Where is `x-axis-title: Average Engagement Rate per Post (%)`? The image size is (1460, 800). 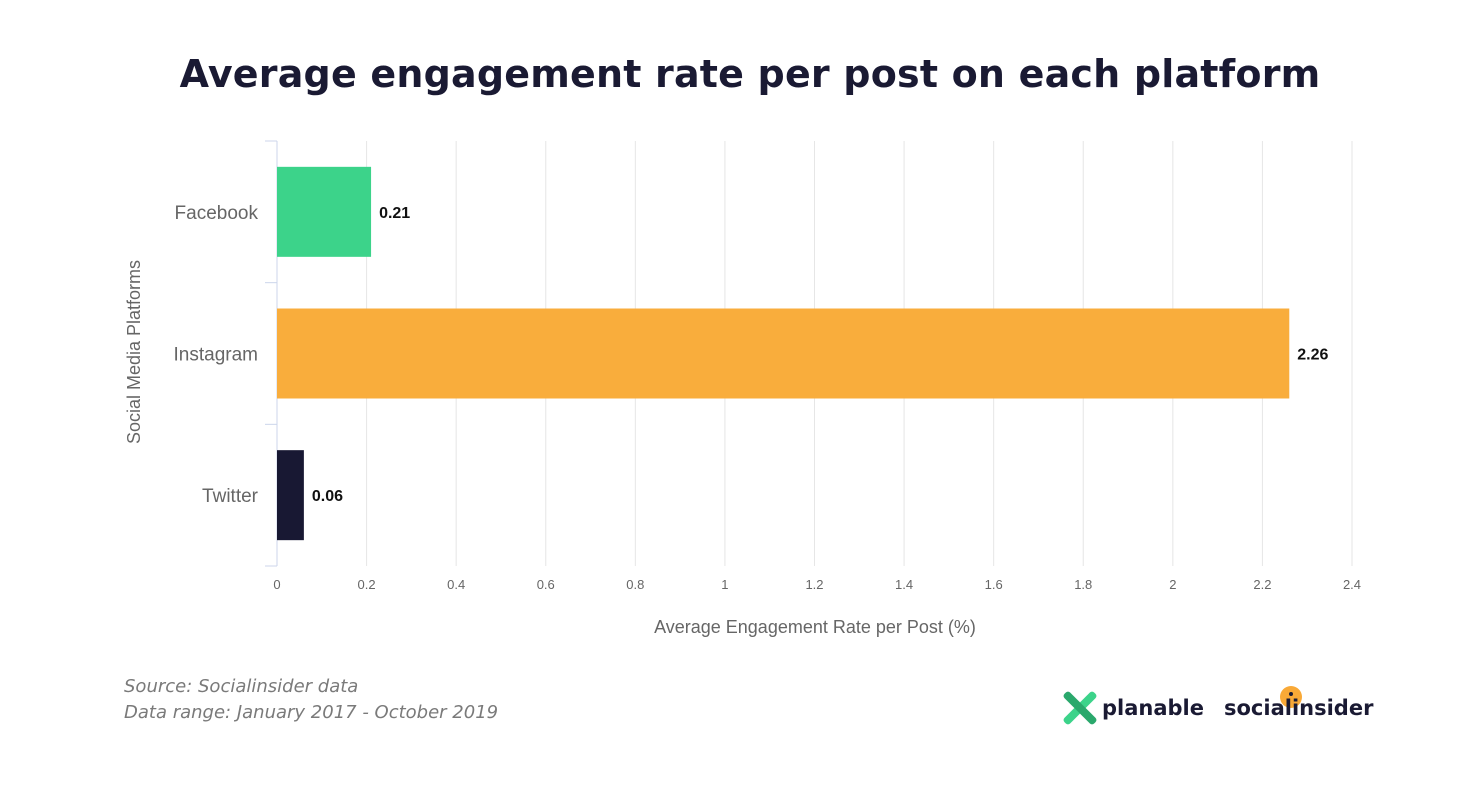 x-axis-title: Average Engagement Rate per Post (%) is located at coordinates (815, 627).